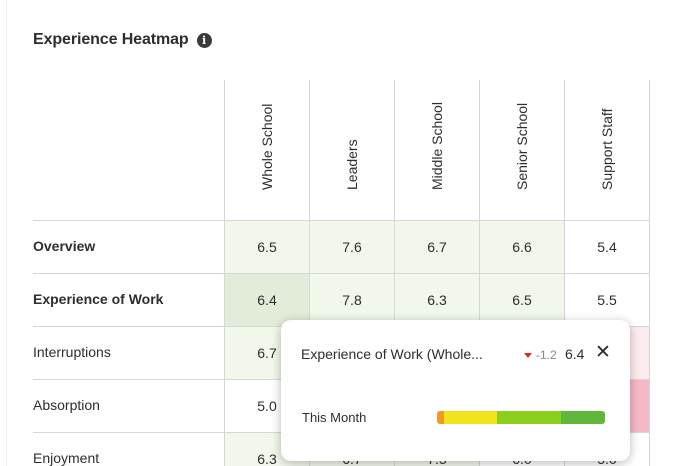 This screenshot has height=466, width=673. Describe the element at coordinates (352, 247) in the screenshot. I see `heatmap-cell: 7.6` at that location.